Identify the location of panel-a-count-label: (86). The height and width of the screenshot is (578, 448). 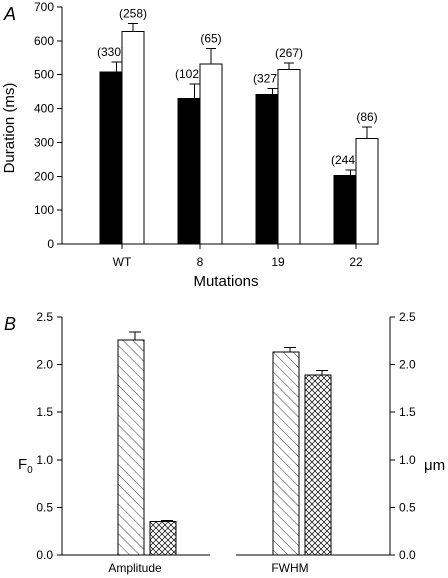
(366, 117).